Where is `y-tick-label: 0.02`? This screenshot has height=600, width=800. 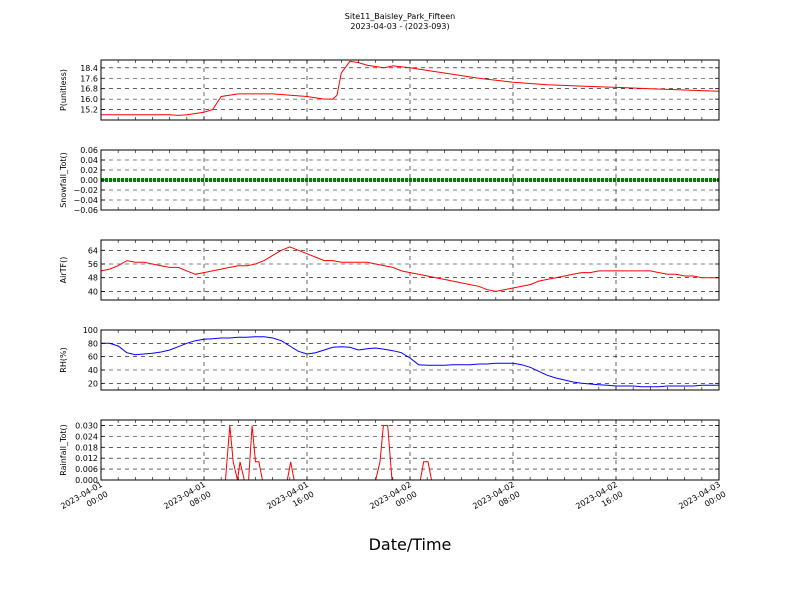
y-tick-label: 0.02 is located at coordinates (89, 170).